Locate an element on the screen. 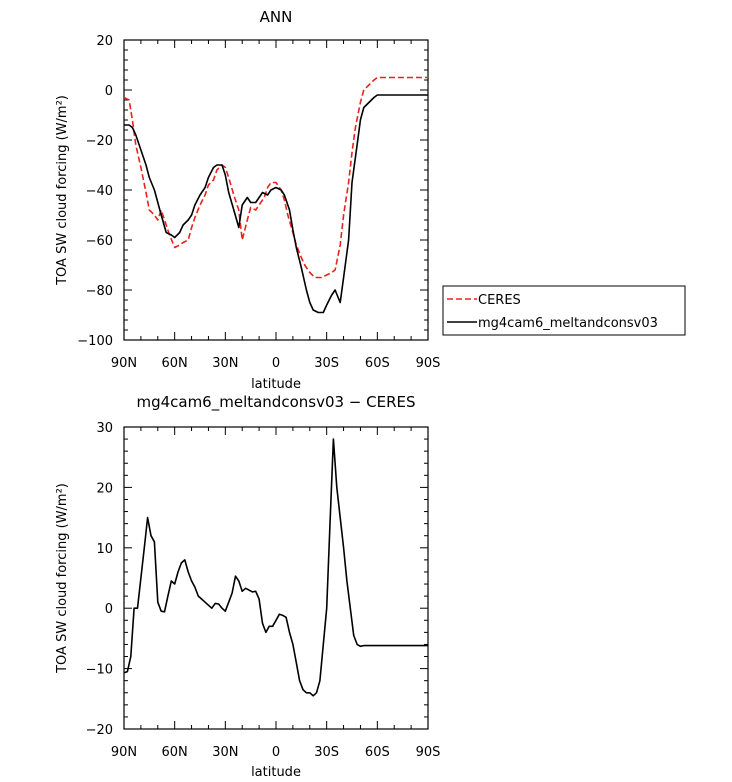  panel1-ytick-label: −80 is located at coordinates (99, 291).